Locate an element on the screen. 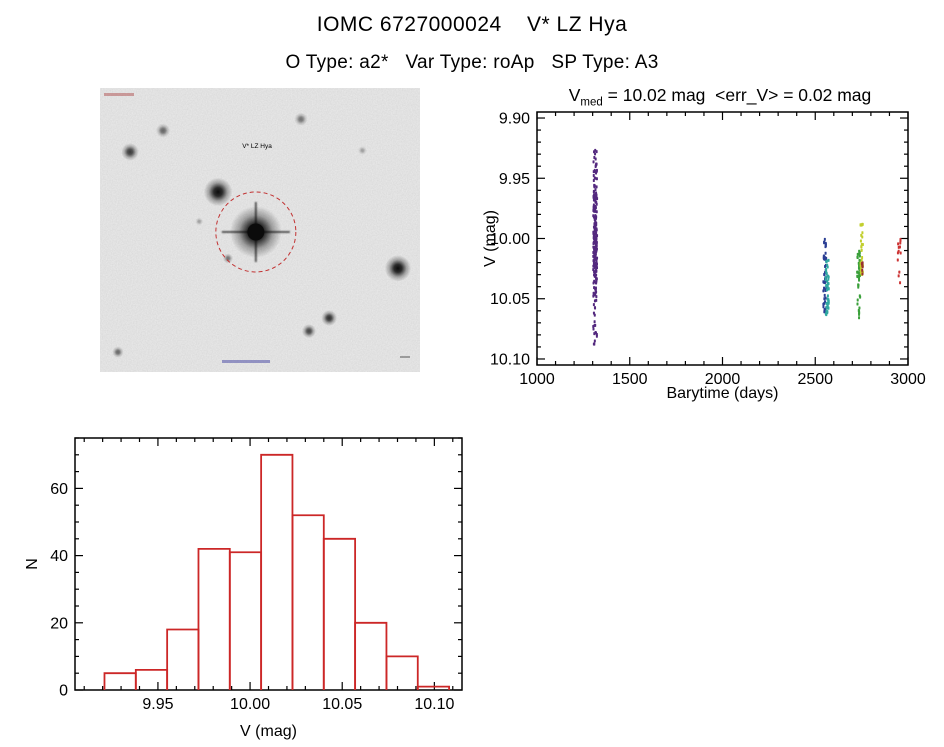 The image size is (944, 747). y-axis-label: V (mag) is located at coordinates (490, 238).